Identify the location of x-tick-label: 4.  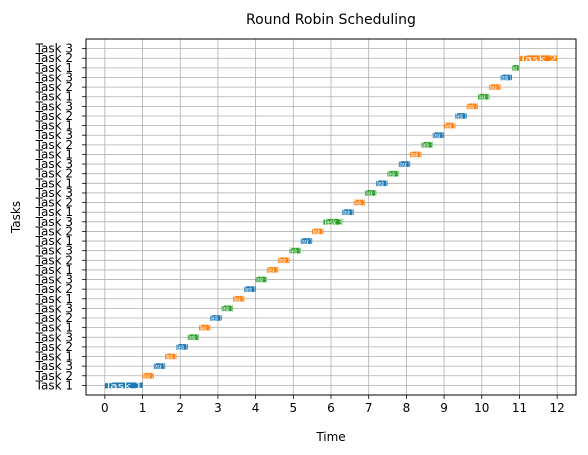
(256, 408).